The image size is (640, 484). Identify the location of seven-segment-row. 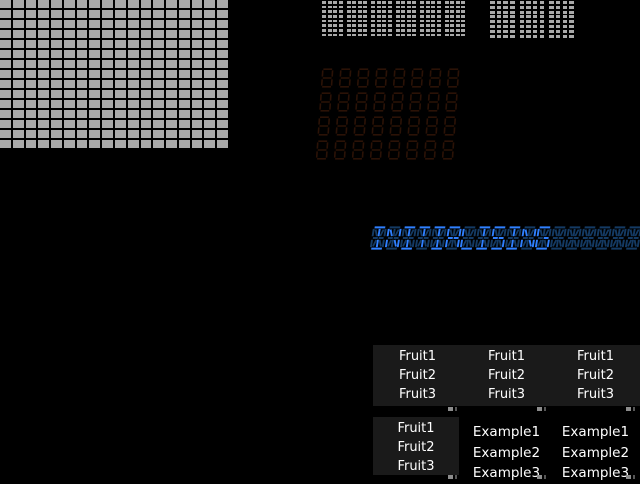
(390, 102).